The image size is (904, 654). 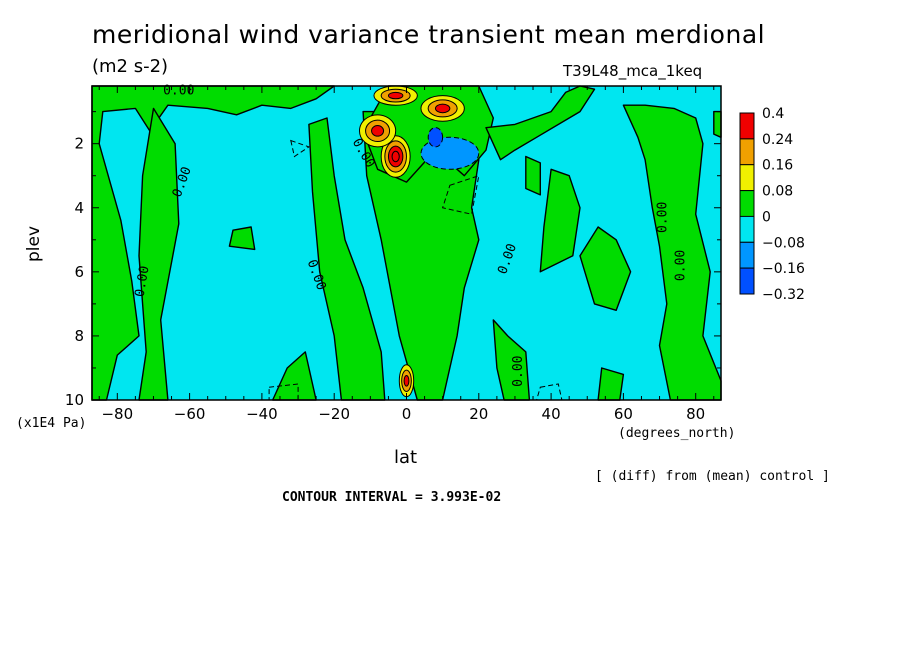 What do you see at coordinates (695, 414) in the screenshot?
I see `x-tick-label: 80` at bounding box center [695, 414].